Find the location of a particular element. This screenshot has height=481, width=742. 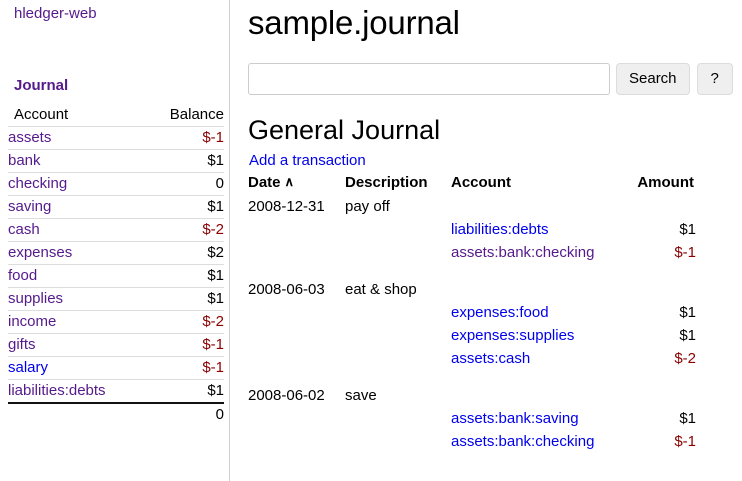

journal-header-row: Date ∧ Description Account Amount is located at coordinates (472, 184).